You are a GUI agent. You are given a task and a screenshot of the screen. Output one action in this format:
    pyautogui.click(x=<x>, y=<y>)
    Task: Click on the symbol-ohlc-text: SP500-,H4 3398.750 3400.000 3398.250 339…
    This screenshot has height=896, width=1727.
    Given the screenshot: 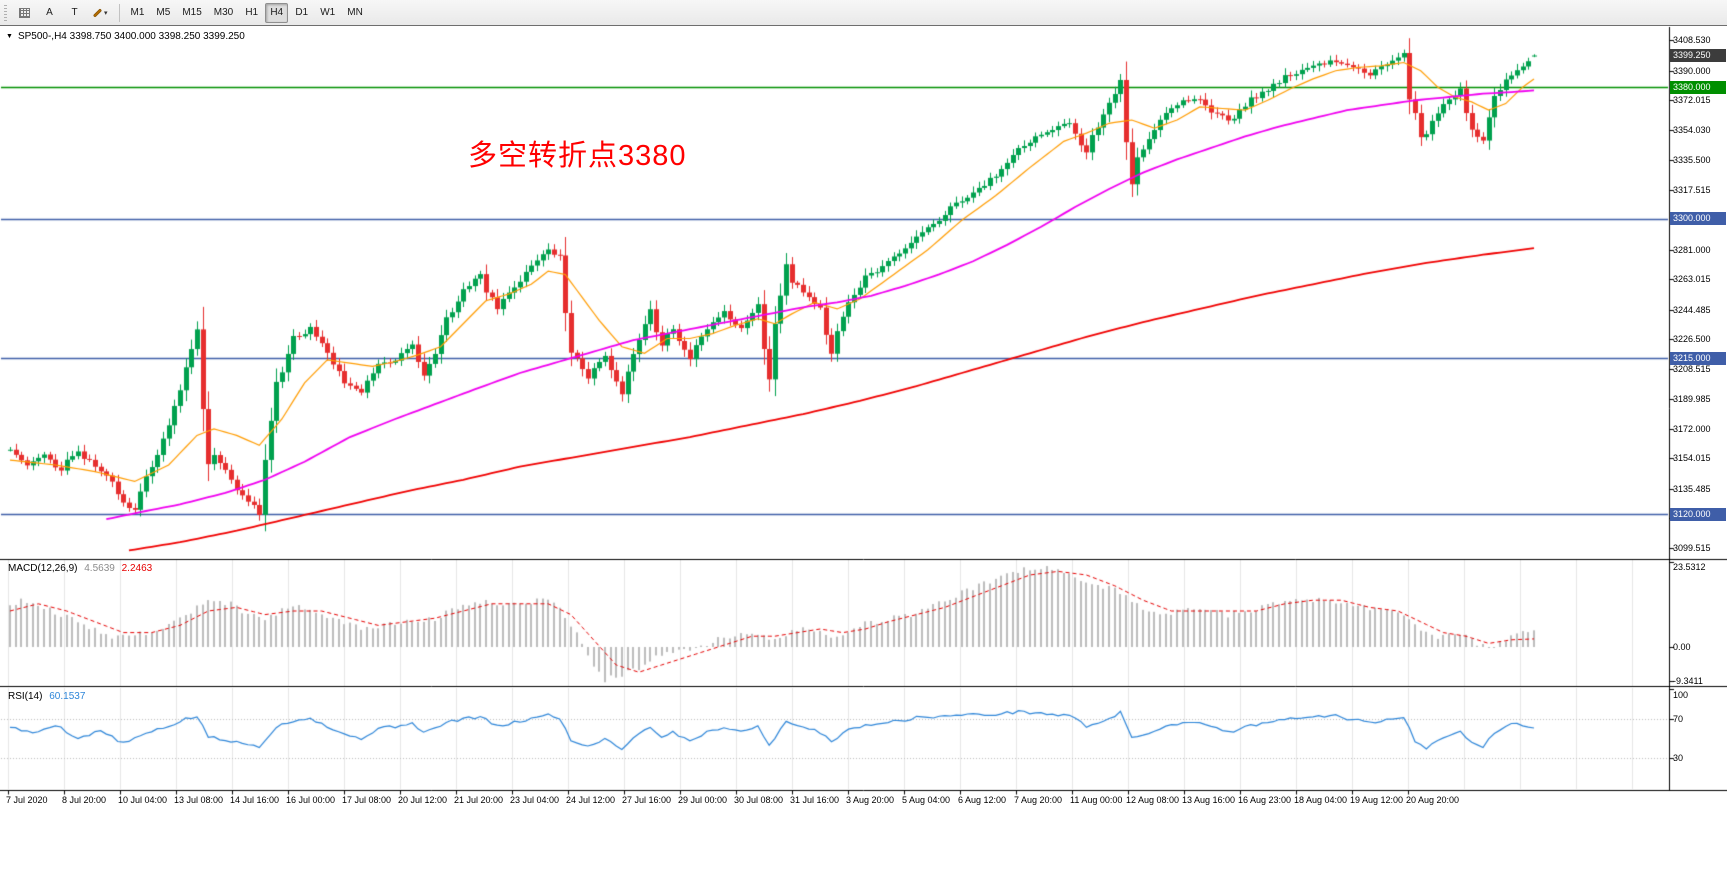 What is the action you would take?
    pyautogui.click(x=131, y=36)
    